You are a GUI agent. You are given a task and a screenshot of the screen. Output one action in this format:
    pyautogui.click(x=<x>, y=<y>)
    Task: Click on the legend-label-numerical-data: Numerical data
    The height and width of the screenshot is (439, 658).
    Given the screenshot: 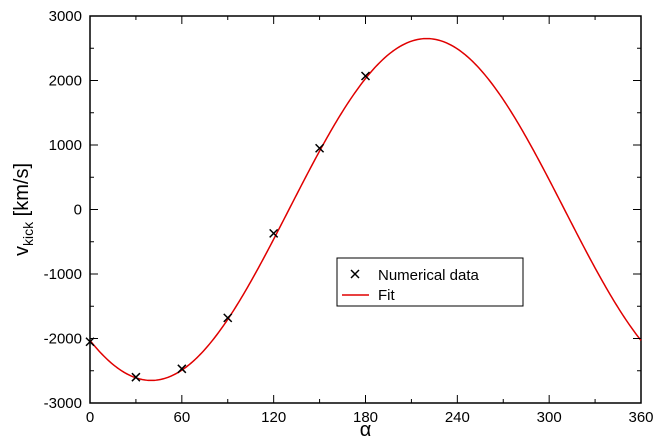 What is the action you would take?
    pyautogui.click(x=429, y=275)
    